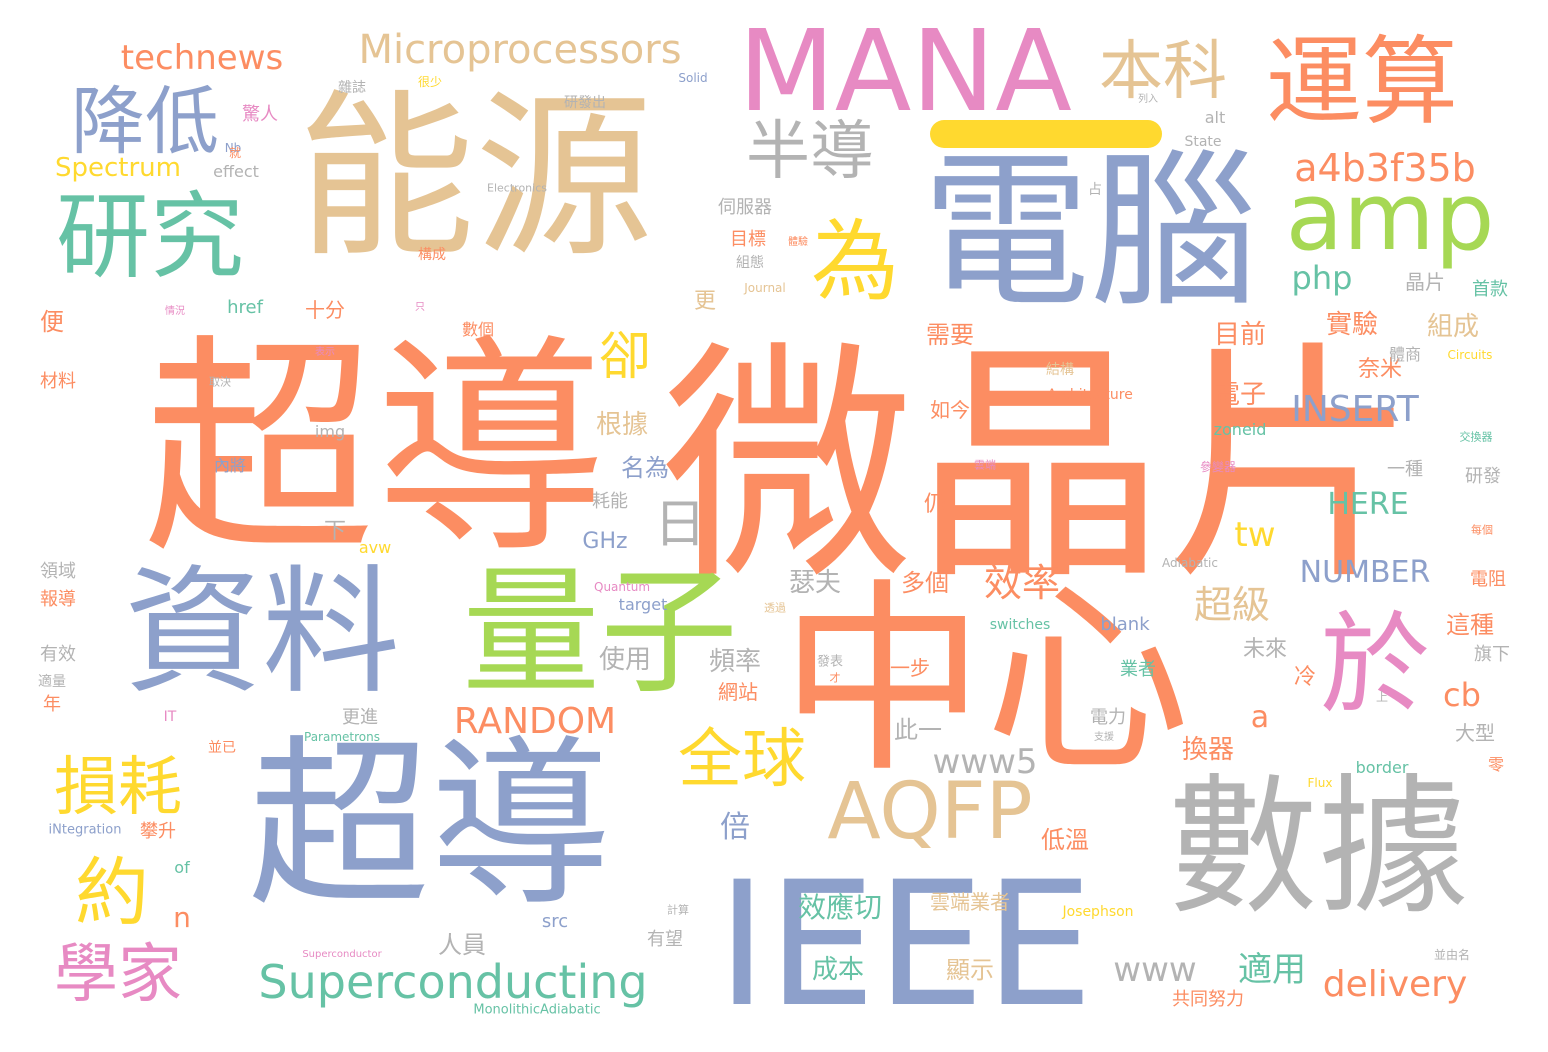 This screenshot has height=1052, width=1548. I want to click on word-use: 使用, so click(625, 660).